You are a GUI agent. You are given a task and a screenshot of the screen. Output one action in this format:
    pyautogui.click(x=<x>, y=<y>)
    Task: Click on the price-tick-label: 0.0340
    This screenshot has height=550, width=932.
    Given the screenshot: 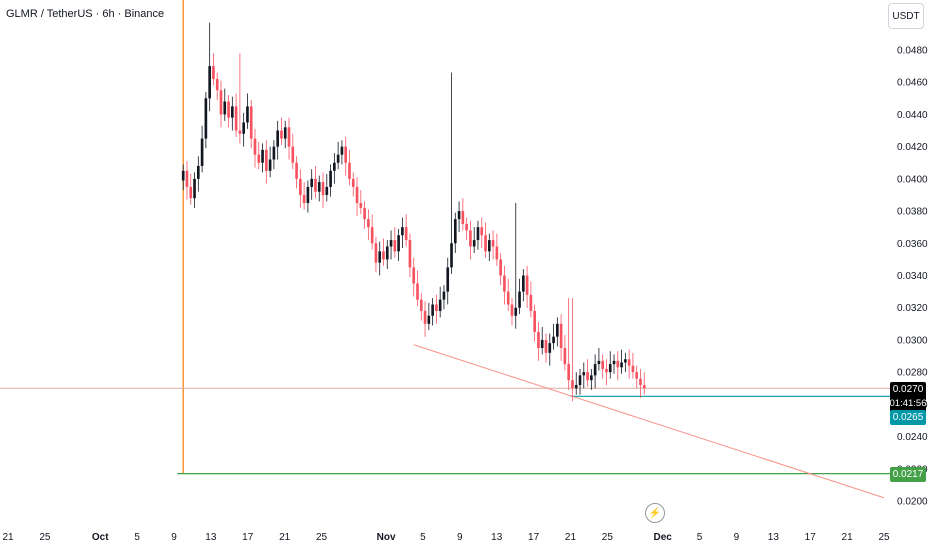 What is the action you would take?
    pyautogui.click(x=912, y=276)
    